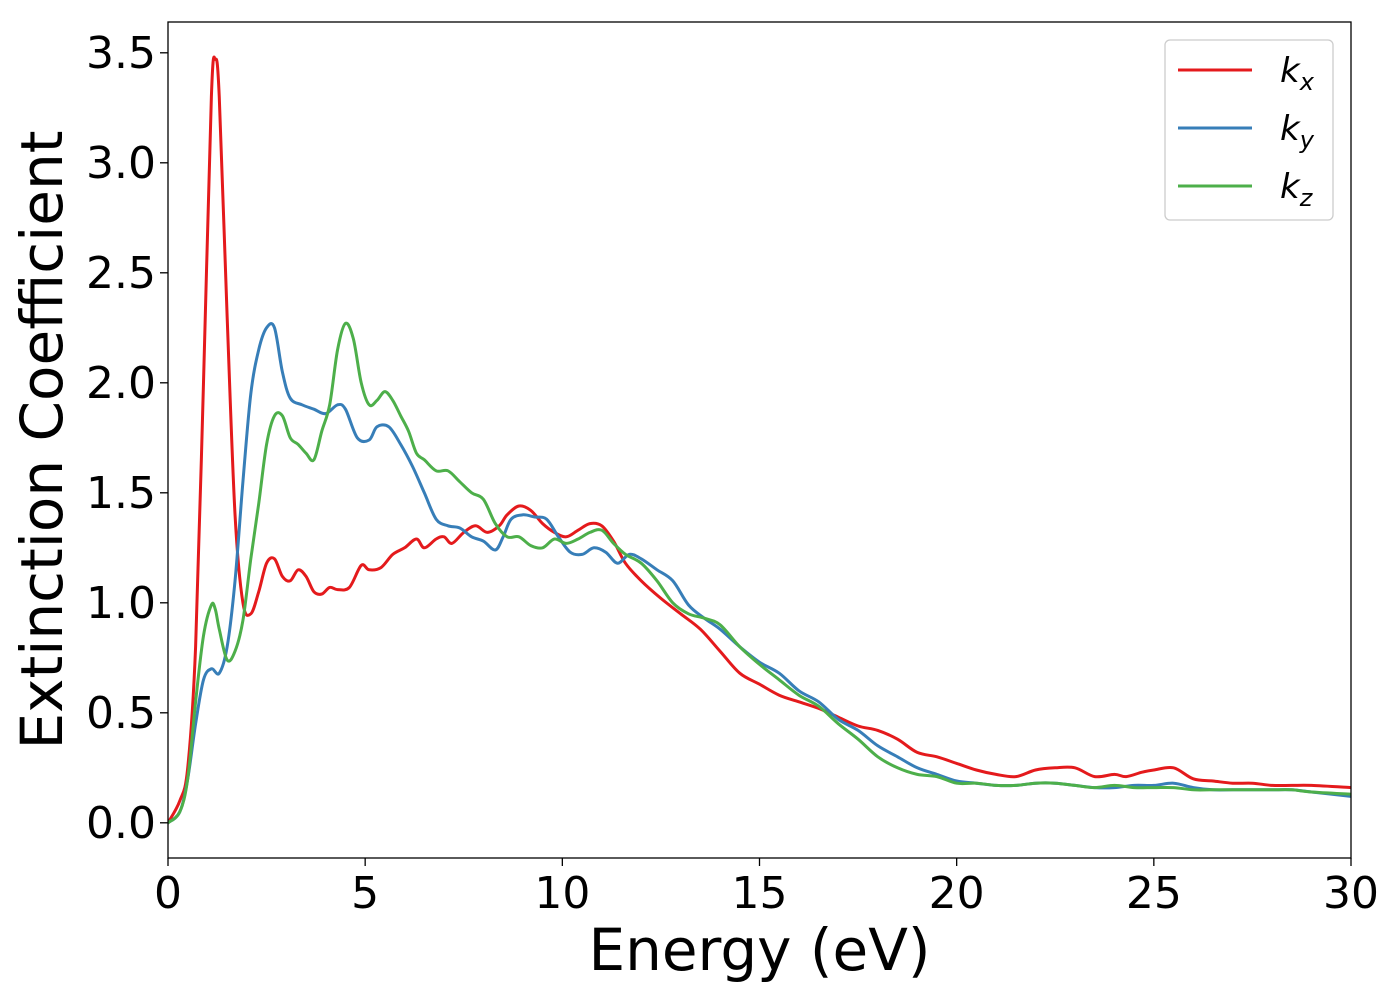 Image resolution: width=1400 pixels, height=1000 pixels. What do you see at coordinates (1297, 131) in the screenshot?
I see `legend-label-k-y: ky` at bounding box center [1297, 131].